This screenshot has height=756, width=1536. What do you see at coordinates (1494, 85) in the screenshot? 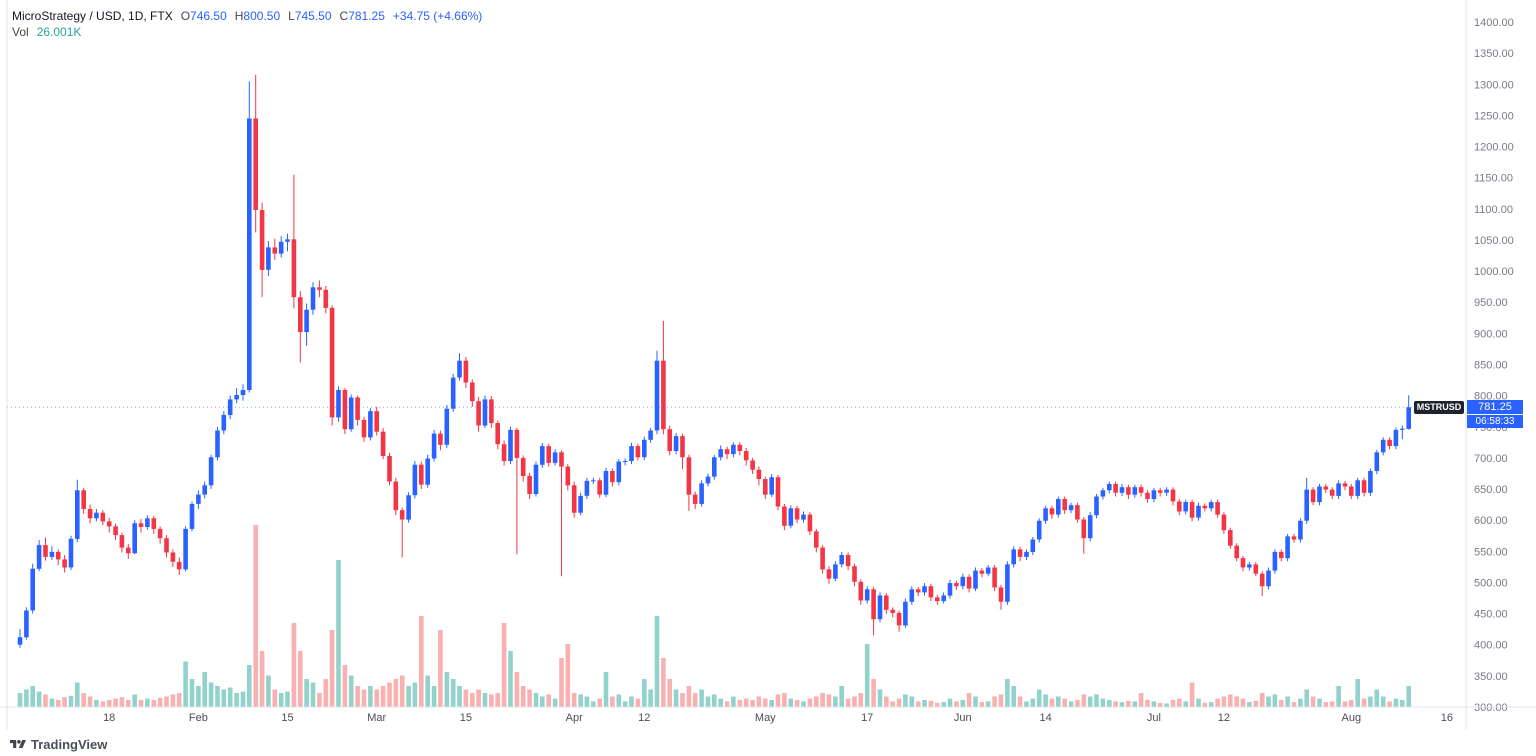
I see `price-axis-label: 1300.00` at bounding box center [1494, 85].